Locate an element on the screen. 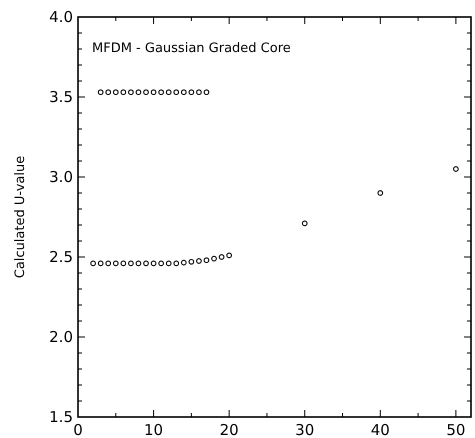  y-tick-label: 1.5 is located at coordinates (61, 417).